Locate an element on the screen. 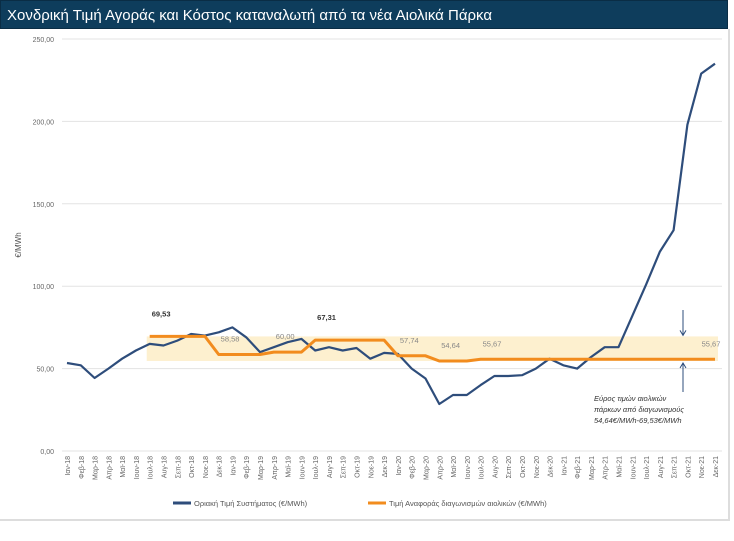 The image size is (734, 541). annotation-text: πάρκων από διαγωνισμούς is located at coordinates (639, 409).